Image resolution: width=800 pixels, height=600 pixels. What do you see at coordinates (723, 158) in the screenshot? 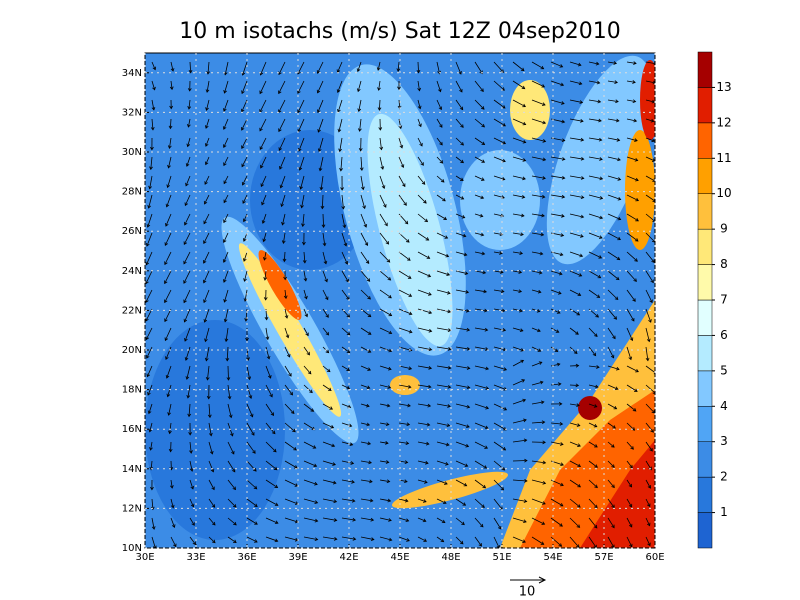
I see `colorbar-label: 11` at bounding box center [723, 158].